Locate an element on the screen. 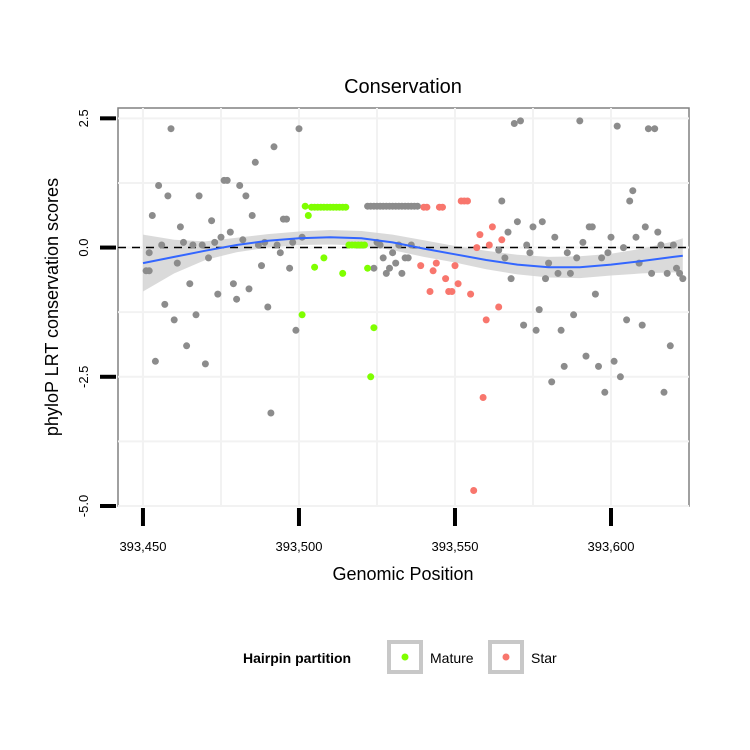 This screenshot has height=750, width=750. legend-label-star: Star is located at coordinates (544, 658).